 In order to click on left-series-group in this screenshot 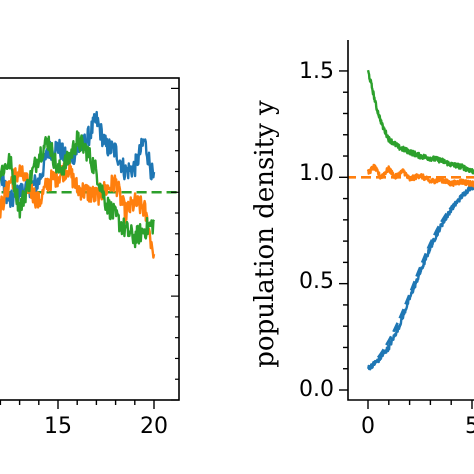, I will do `click(89, 184)`.